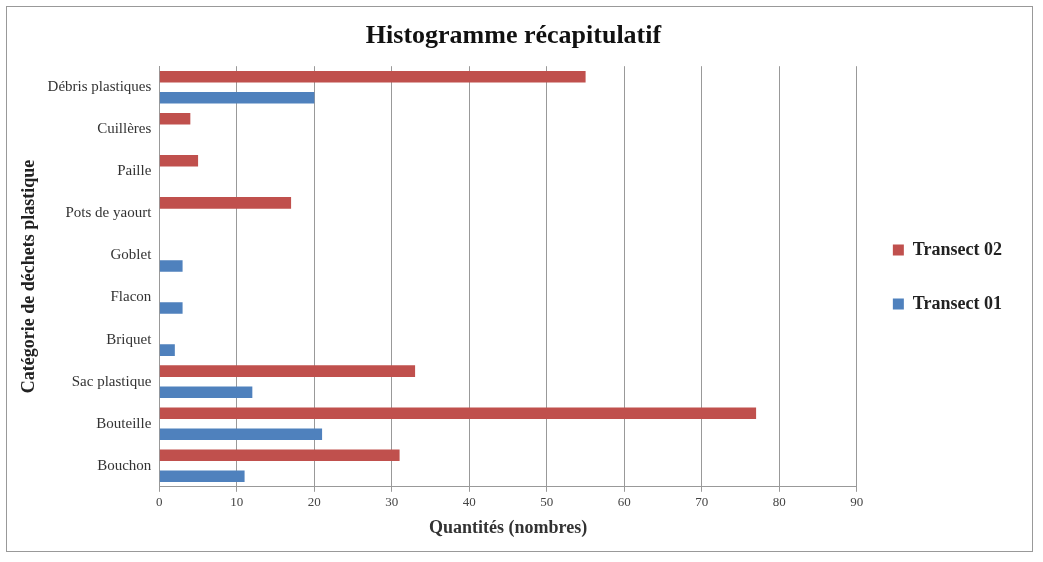 The width and height of the screenshot is (1043, 562). Describe the element at coordinates (624, 502) in the screenshot. I see `x-tick-label: 60` at that location.